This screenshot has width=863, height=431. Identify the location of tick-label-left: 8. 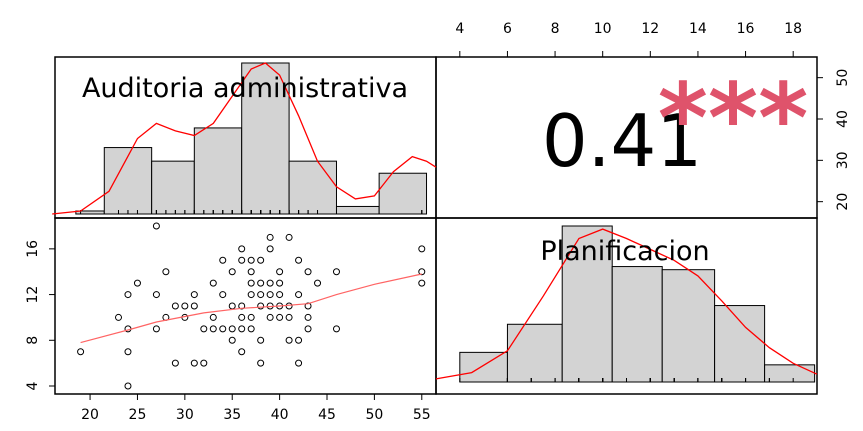
(33, 340).